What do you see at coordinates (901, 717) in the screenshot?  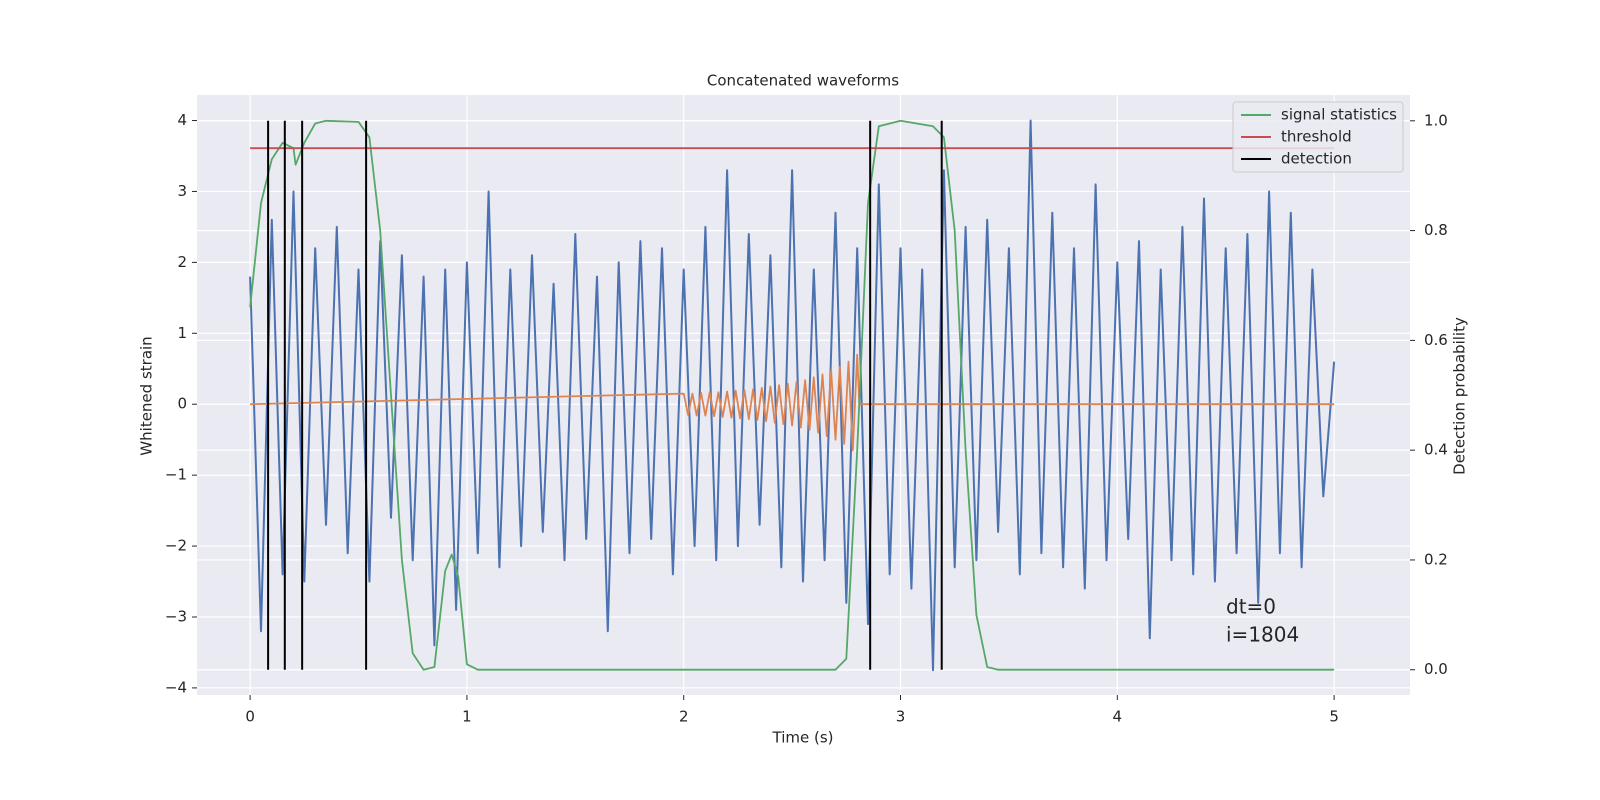 I see `x-tick-label: 3` at bounding box center [901, 717].